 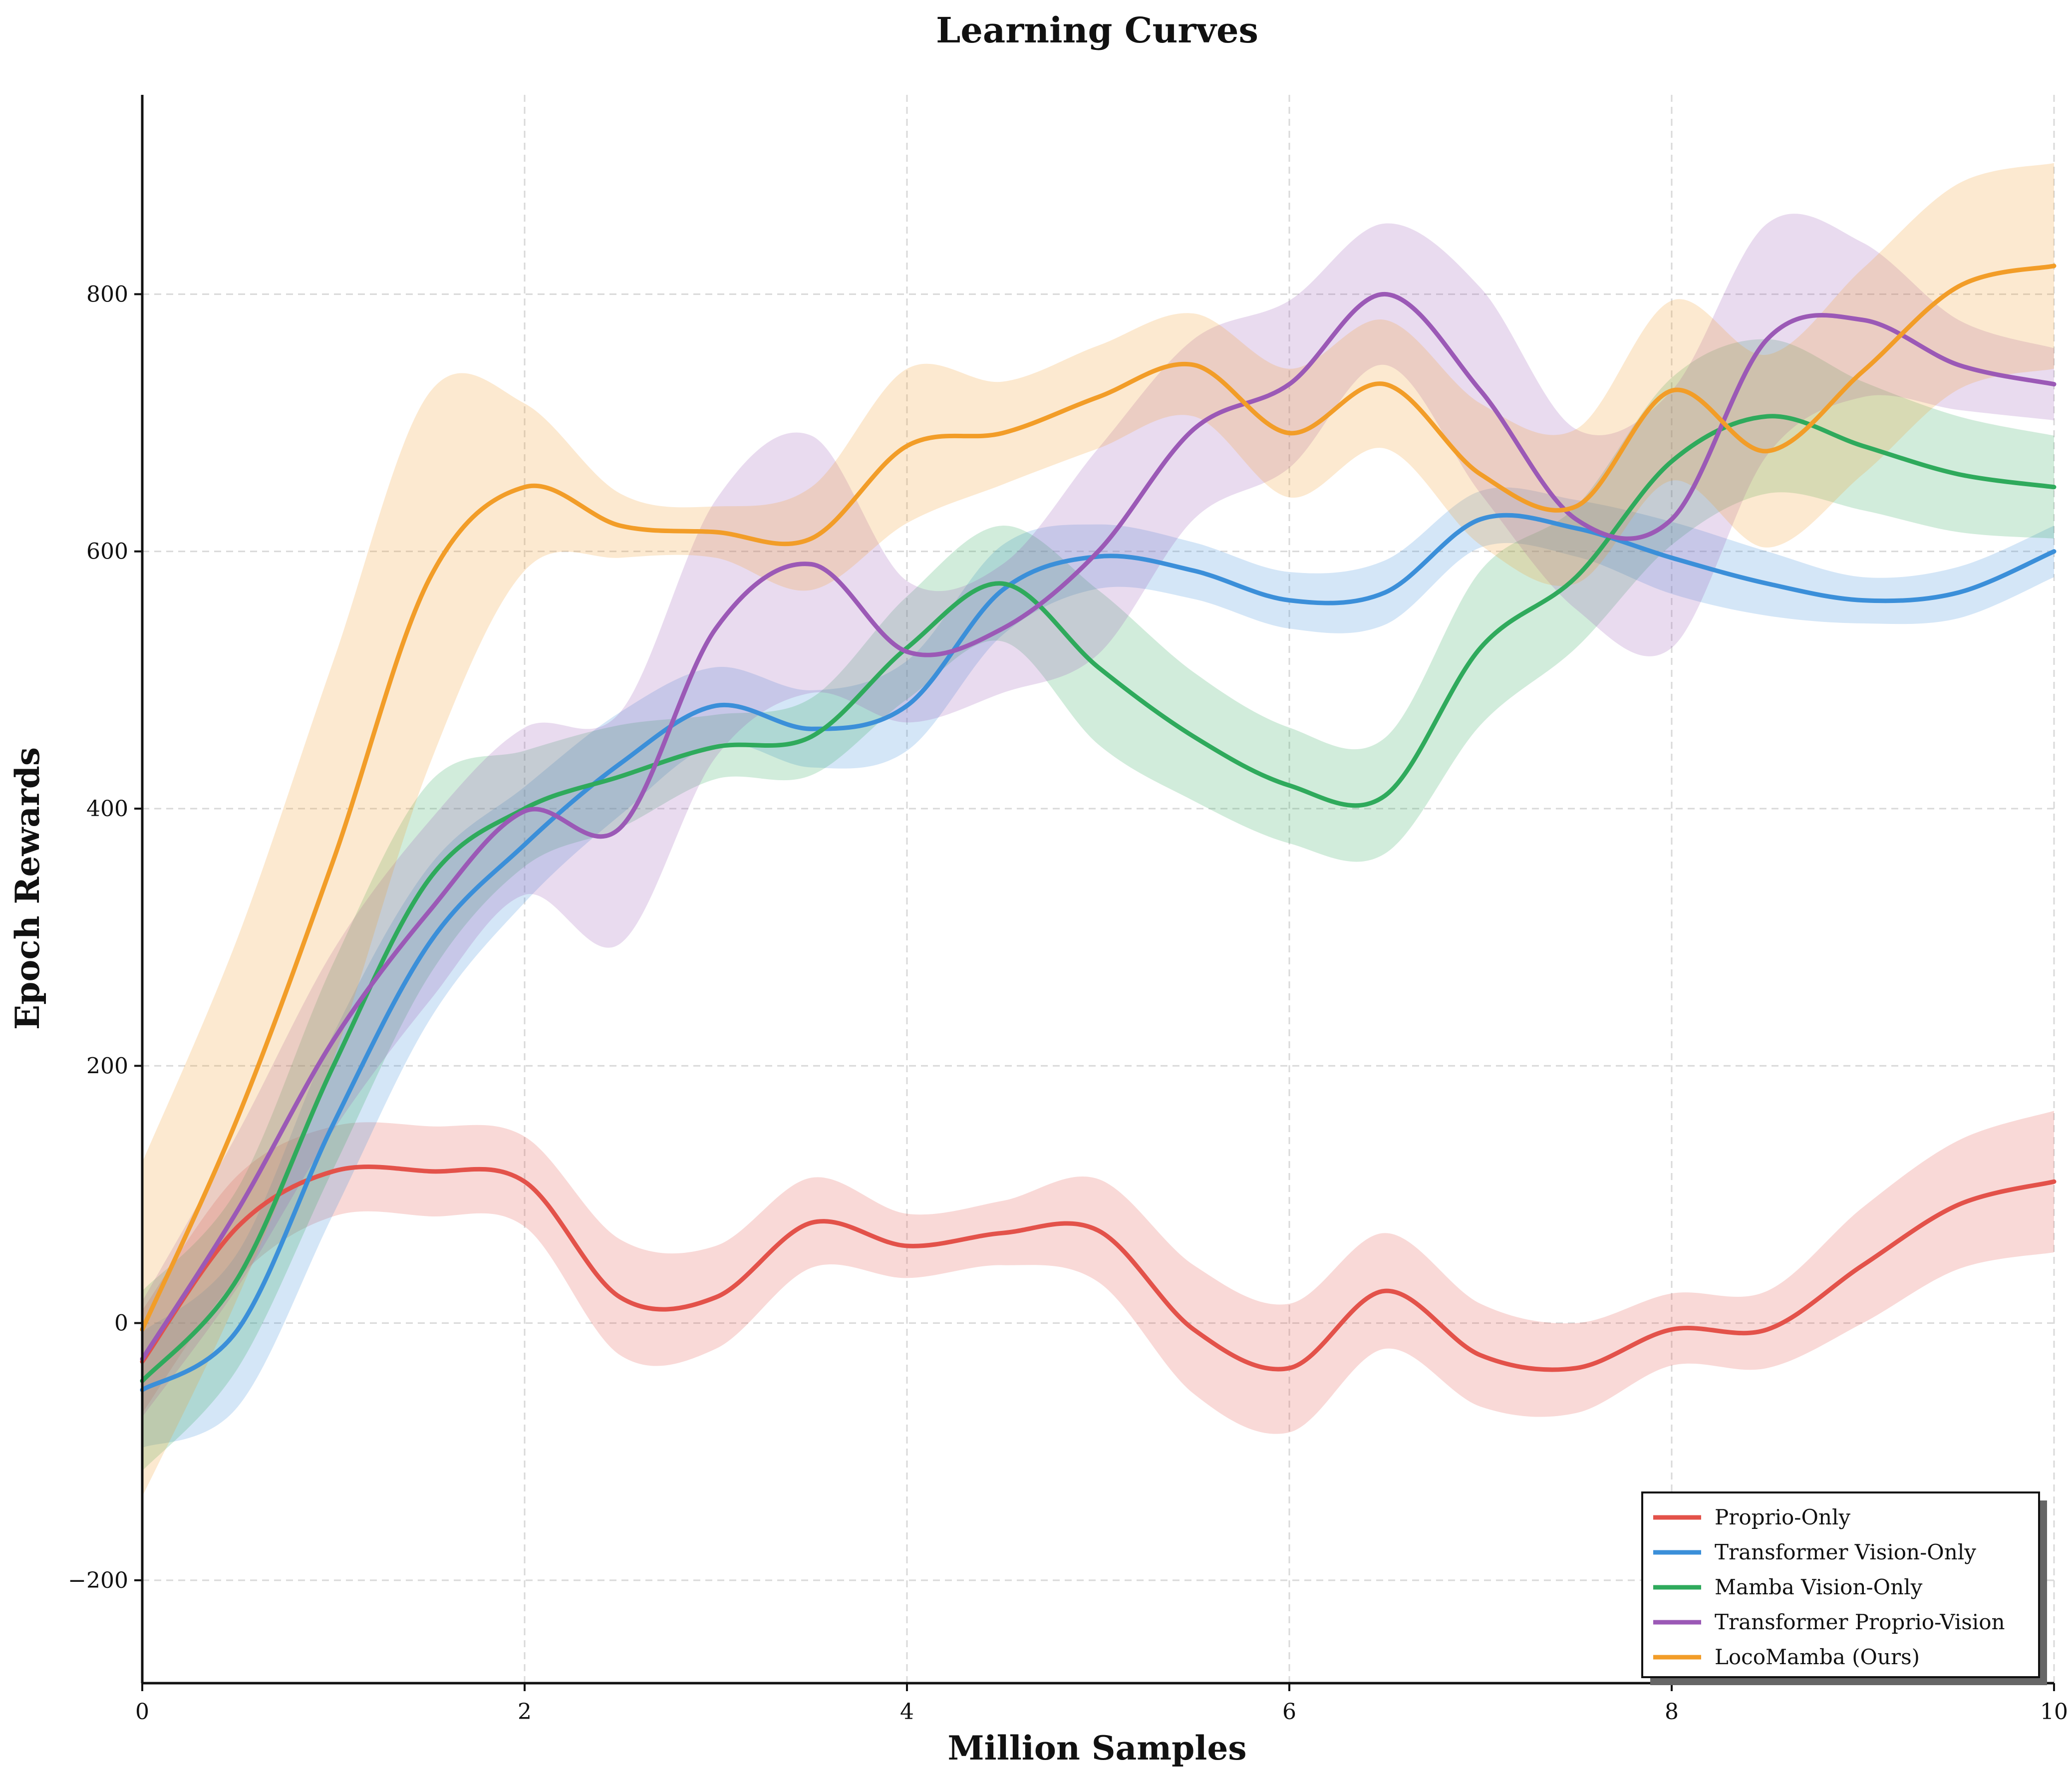 What do you see at coordinates (1097, 1749) in the screenshot?
I see `x-axis-label: Million Samples` at bounding box center [1097, 1749].